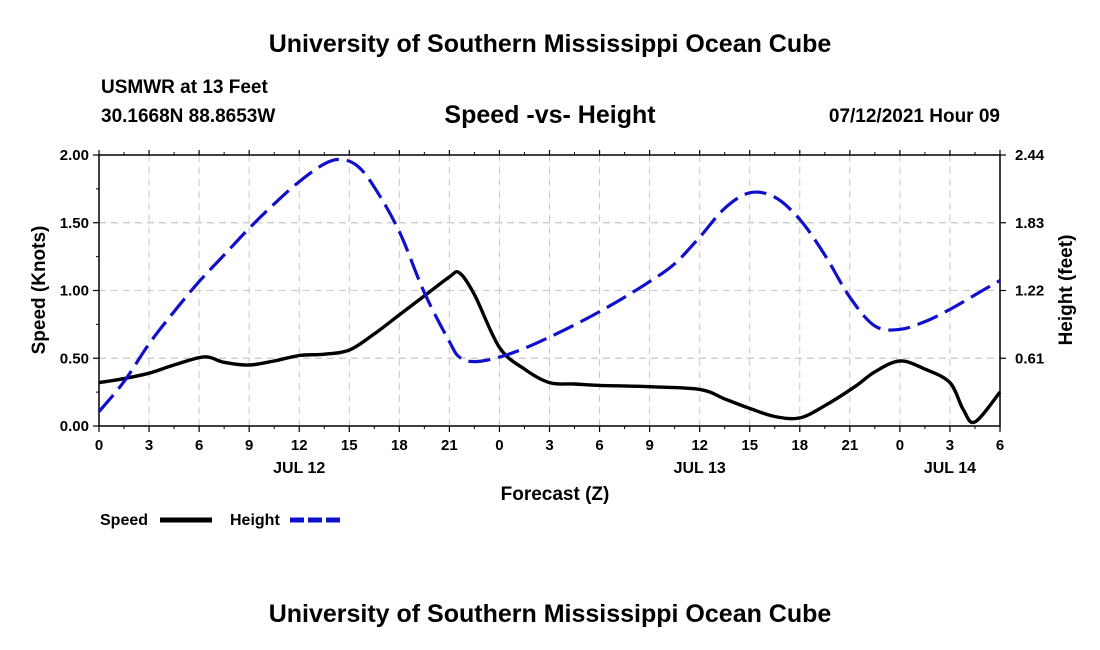 The height and width of the screenshot is (650, 1100). I want to click on station-coords: 30.1668N 88.8653W, so click(188, 116).